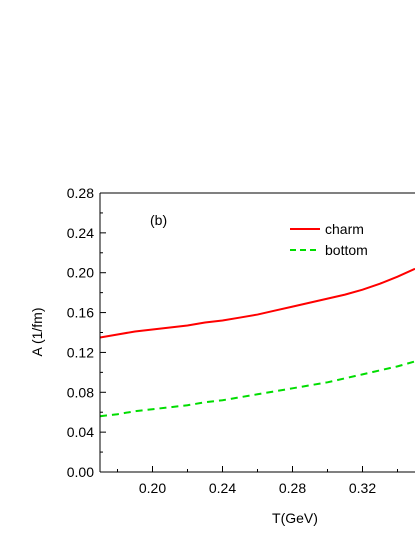  I want to click on x-tick-label: 0.20, so click(152, 488).